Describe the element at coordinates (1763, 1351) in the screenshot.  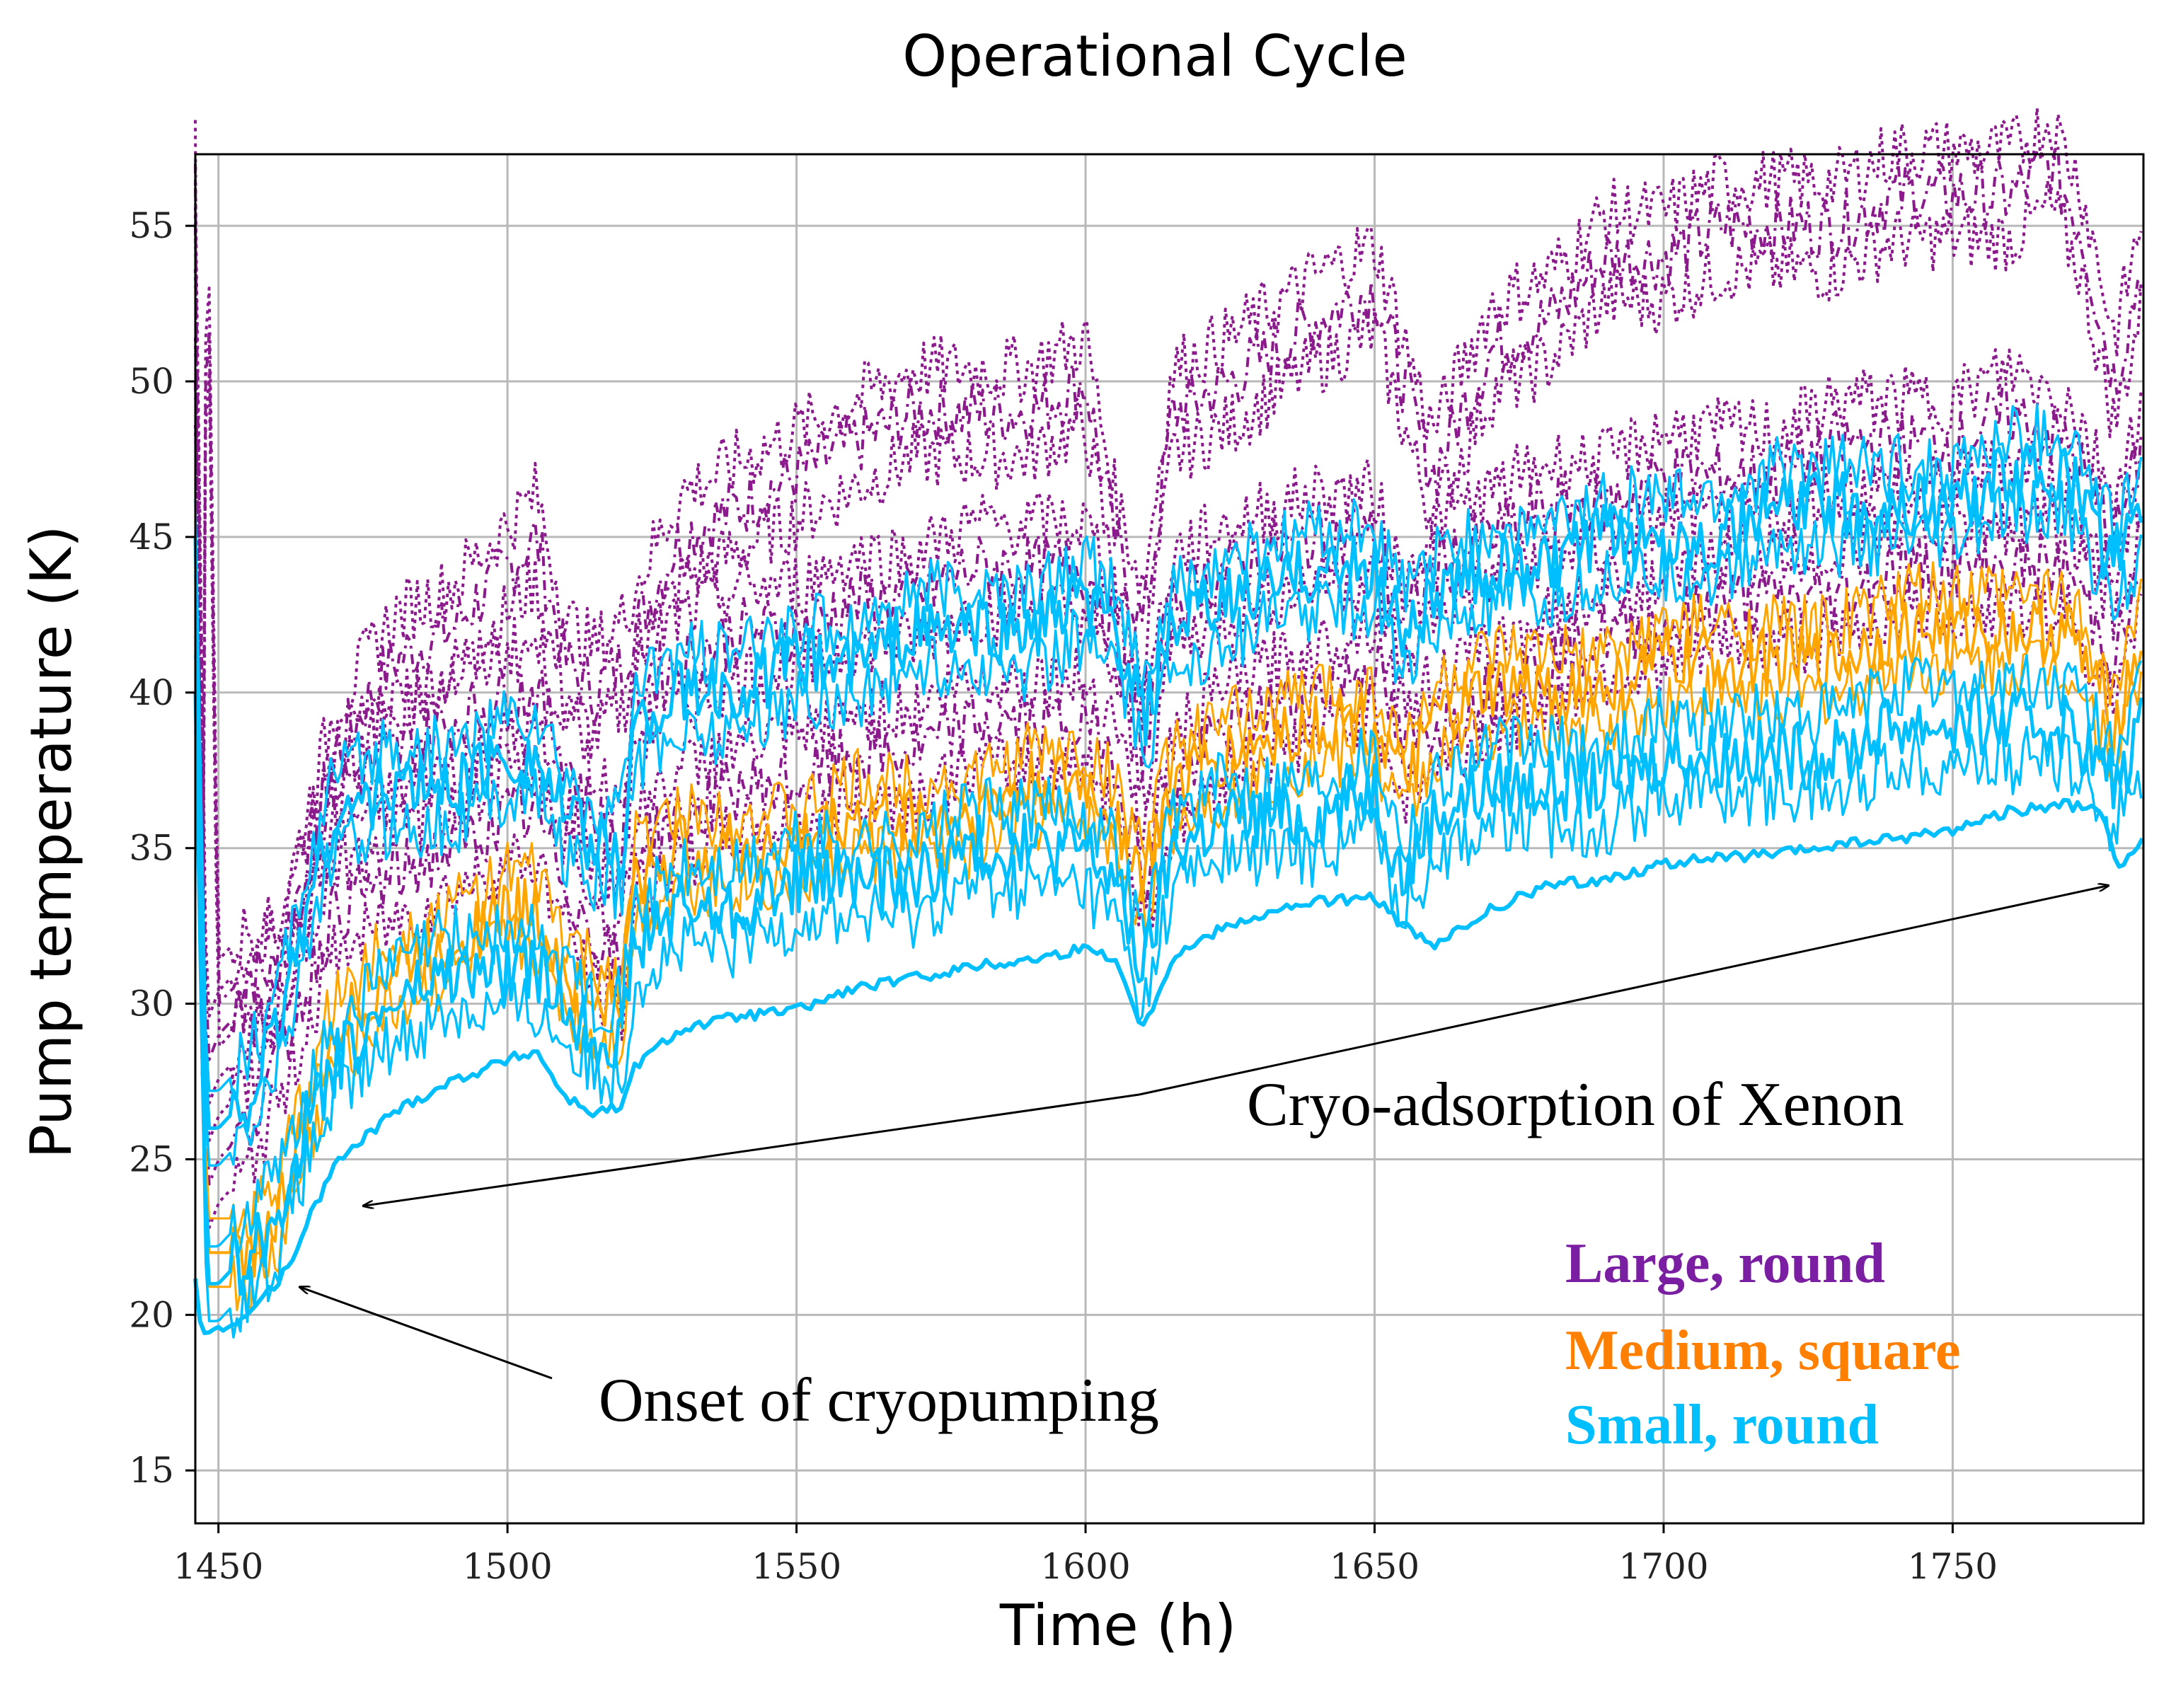
I see `legend-entry-medium-square: Medium, square` at that location.